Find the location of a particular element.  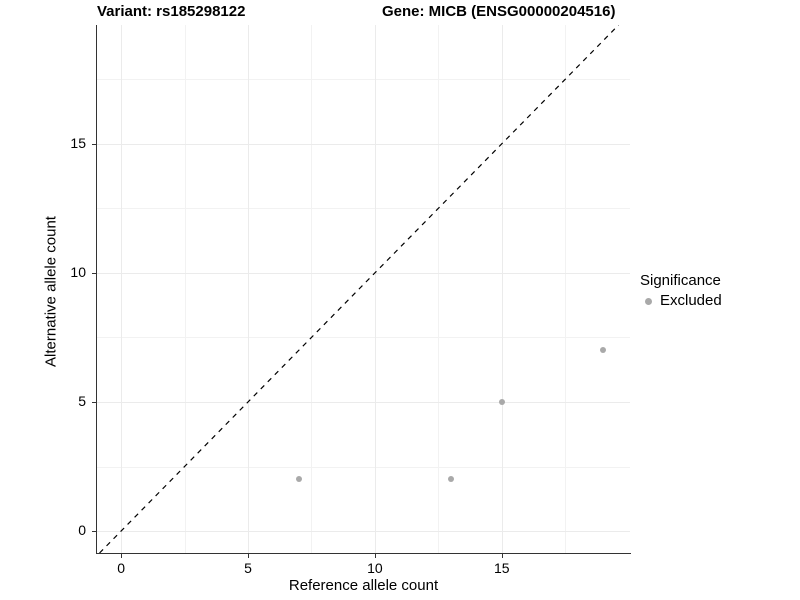

legend-item: Excluded is located at coordinates (717, 301).